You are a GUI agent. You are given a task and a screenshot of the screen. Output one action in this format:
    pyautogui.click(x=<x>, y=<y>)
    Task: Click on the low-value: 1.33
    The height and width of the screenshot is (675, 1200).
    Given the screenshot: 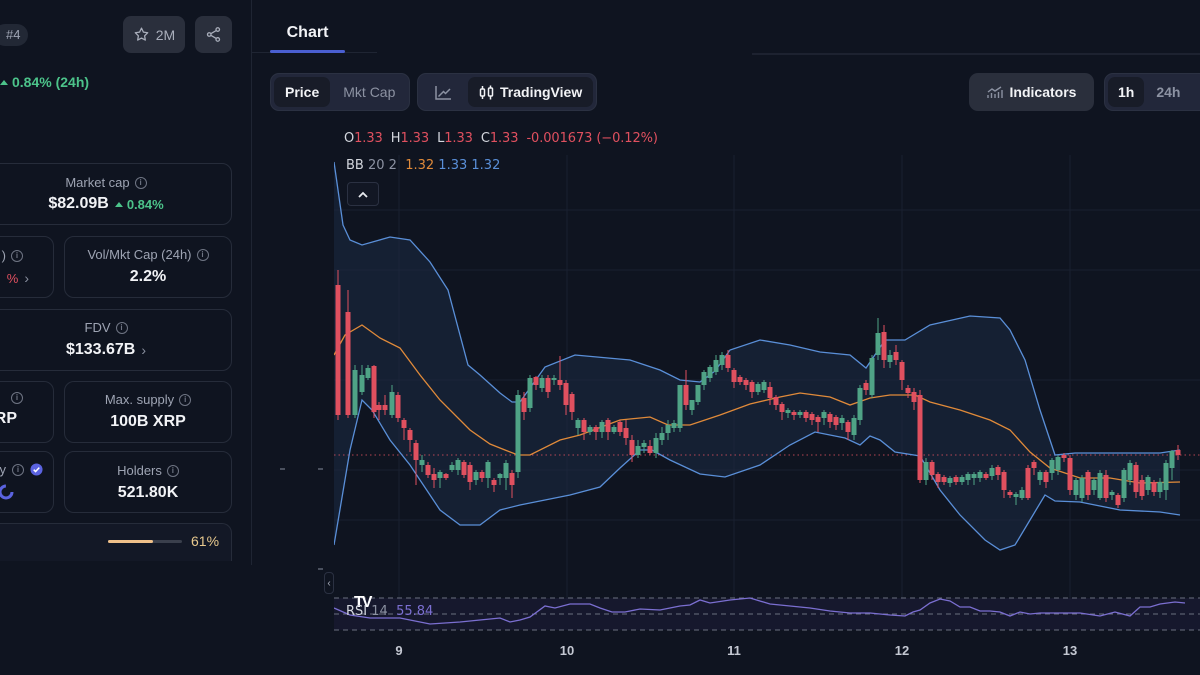 What is the action you would take?
    pyautogui.click(x=458, y=138)
    